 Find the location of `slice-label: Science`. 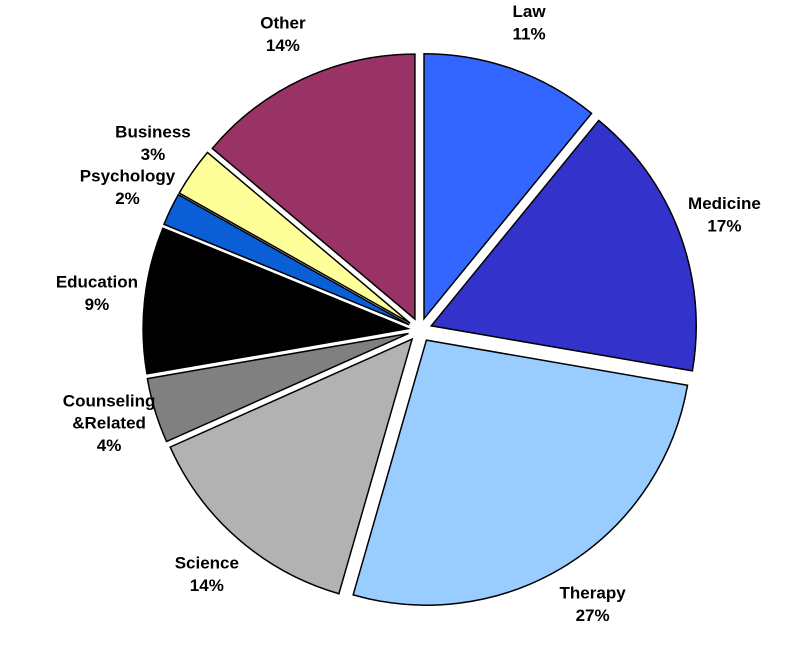

slice-label: Science is located at coordinates (207, 563).